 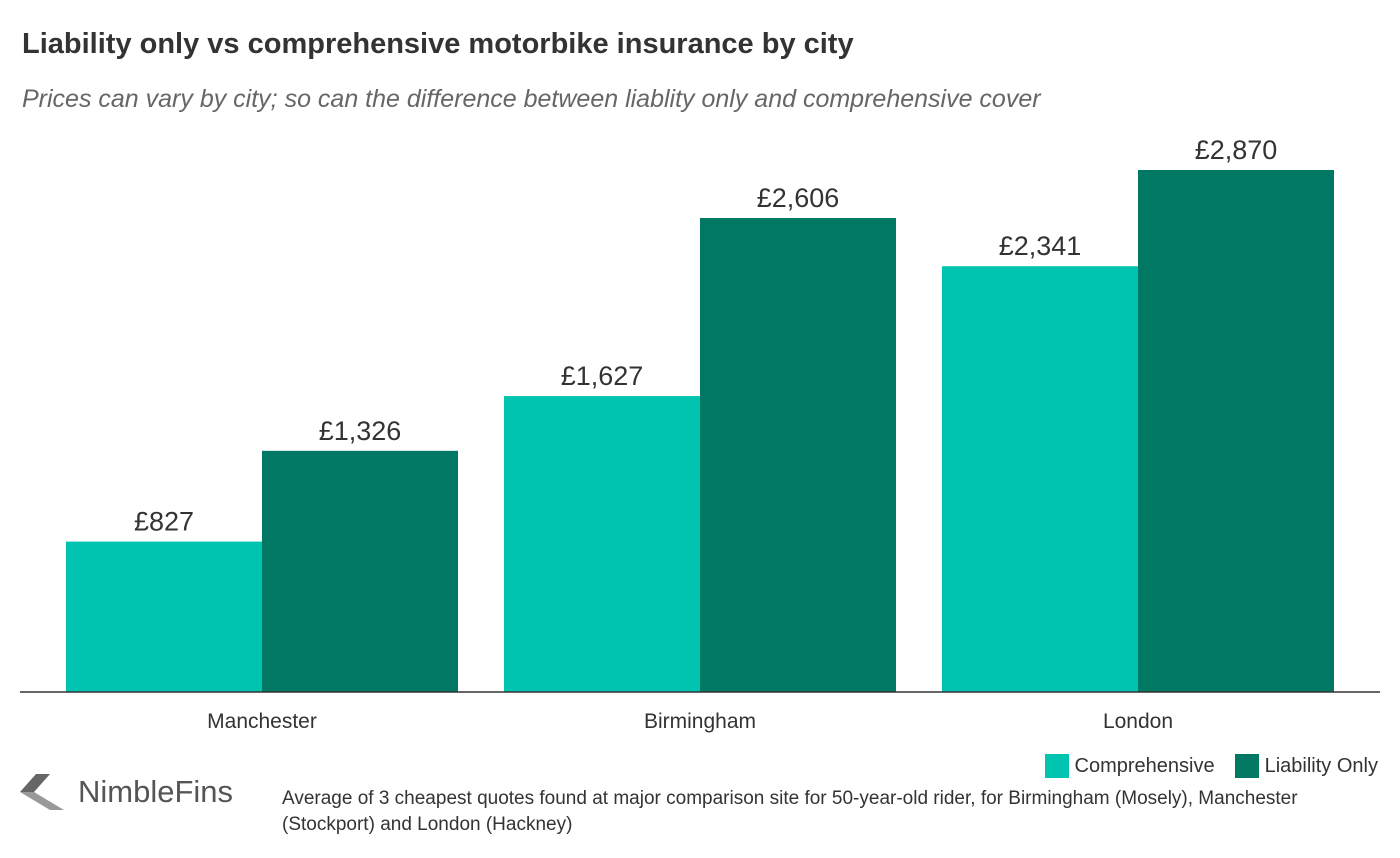 I want to click on legend-item-liability-only: Liability Only, so click(x=1306, y=766).